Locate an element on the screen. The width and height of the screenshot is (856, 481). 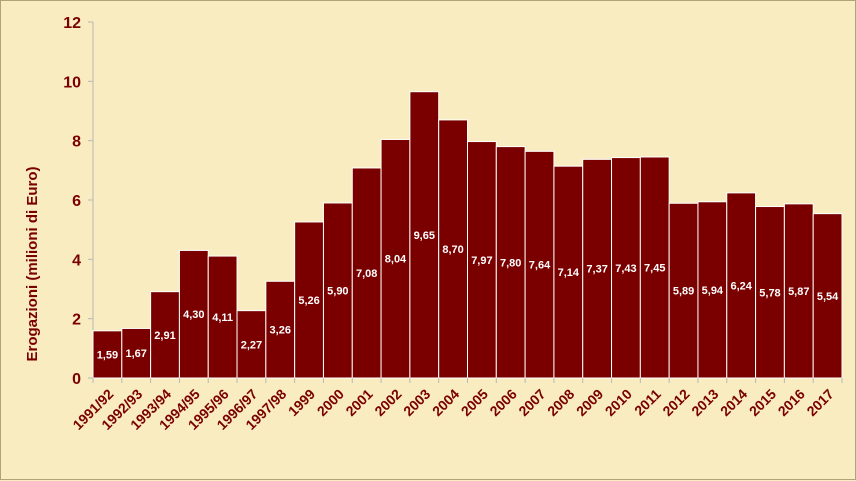
x-tick-label: 2009 is located at coordinates (589, 402).